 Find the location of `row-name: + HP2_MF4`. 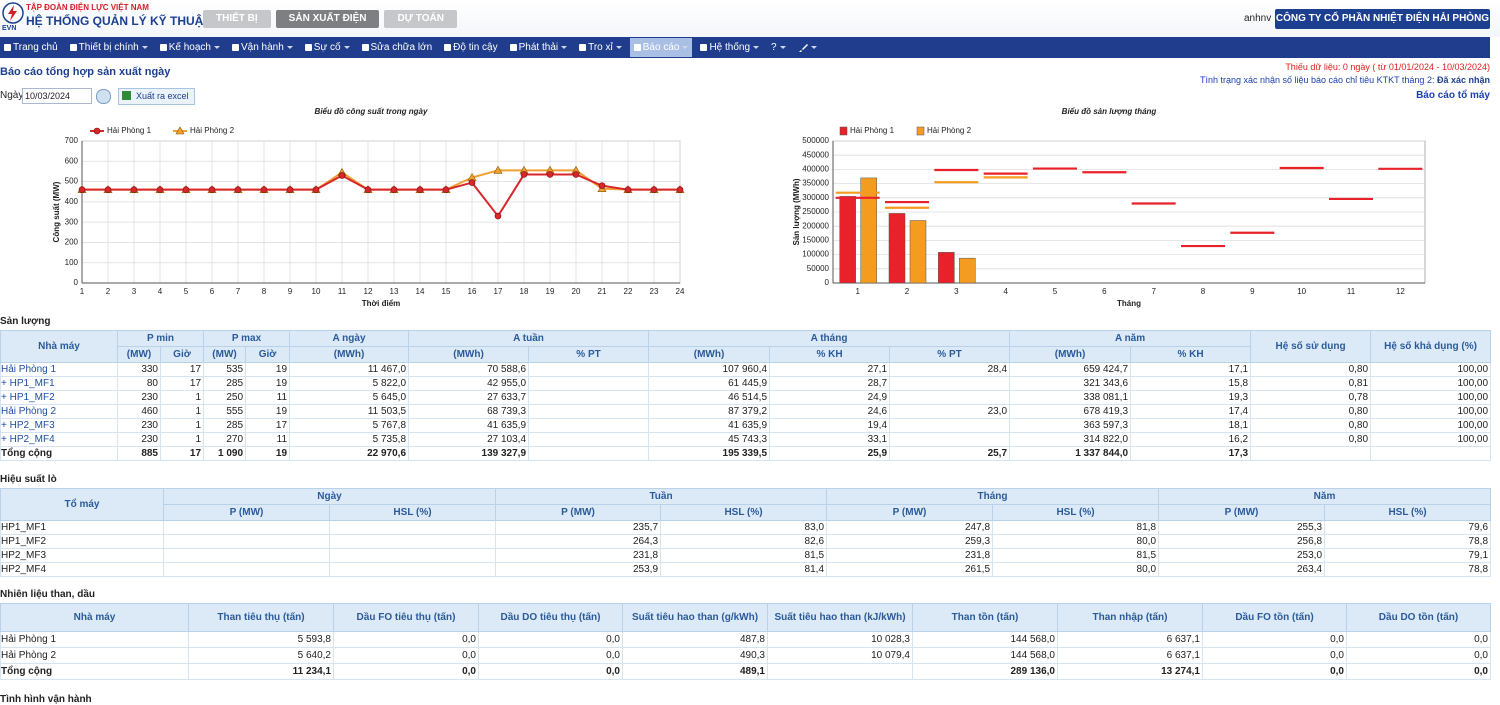

row-name: + HP2_MF4 is located at coordinates (59, 439).